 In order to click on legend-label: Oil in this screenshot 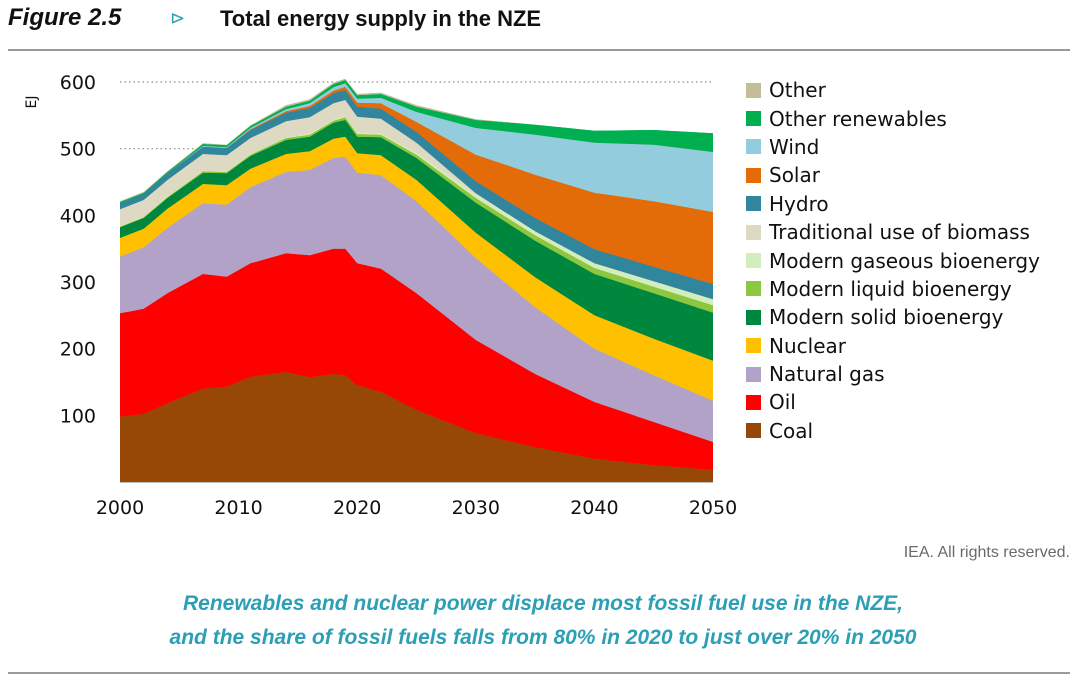, I will do `click(782, 402)`.